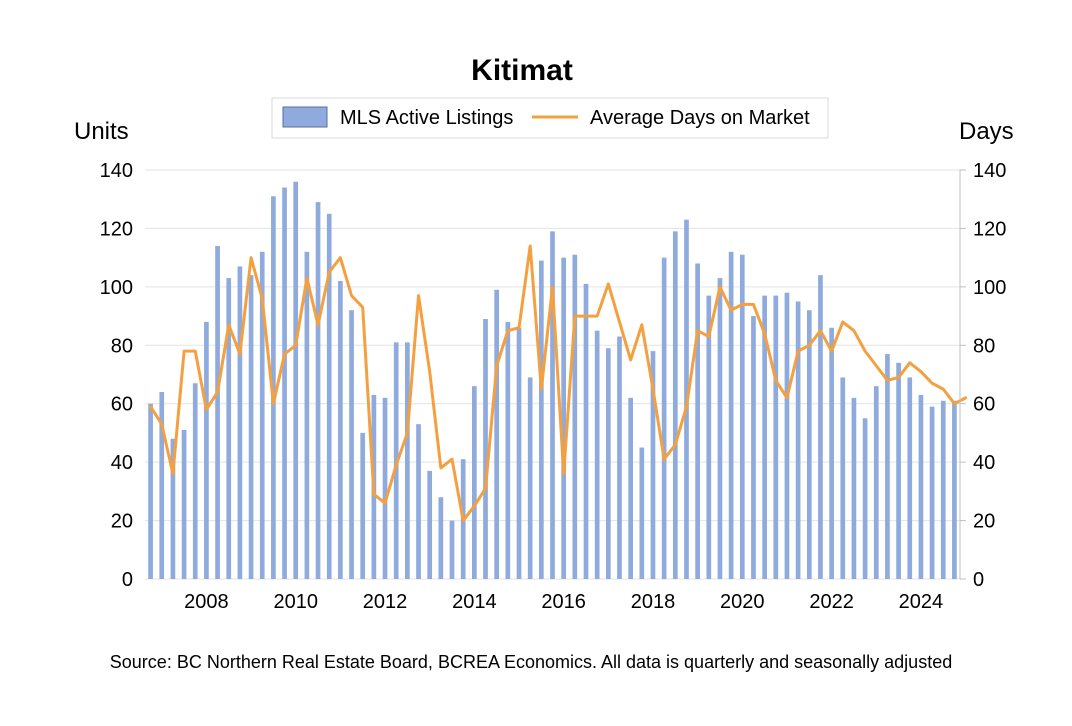 This screenshot has width=1072, height=726. I want to click on y-right-tick-label: 60, so click(984, 405).